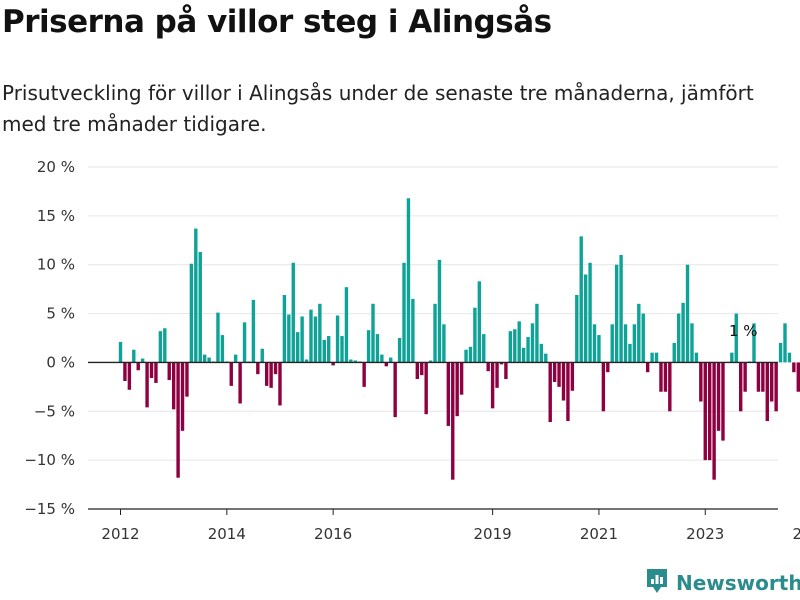 The height and width of the screenshot is (600, 800). I want to click on x-tick-label: 2021, so click(599, 534).